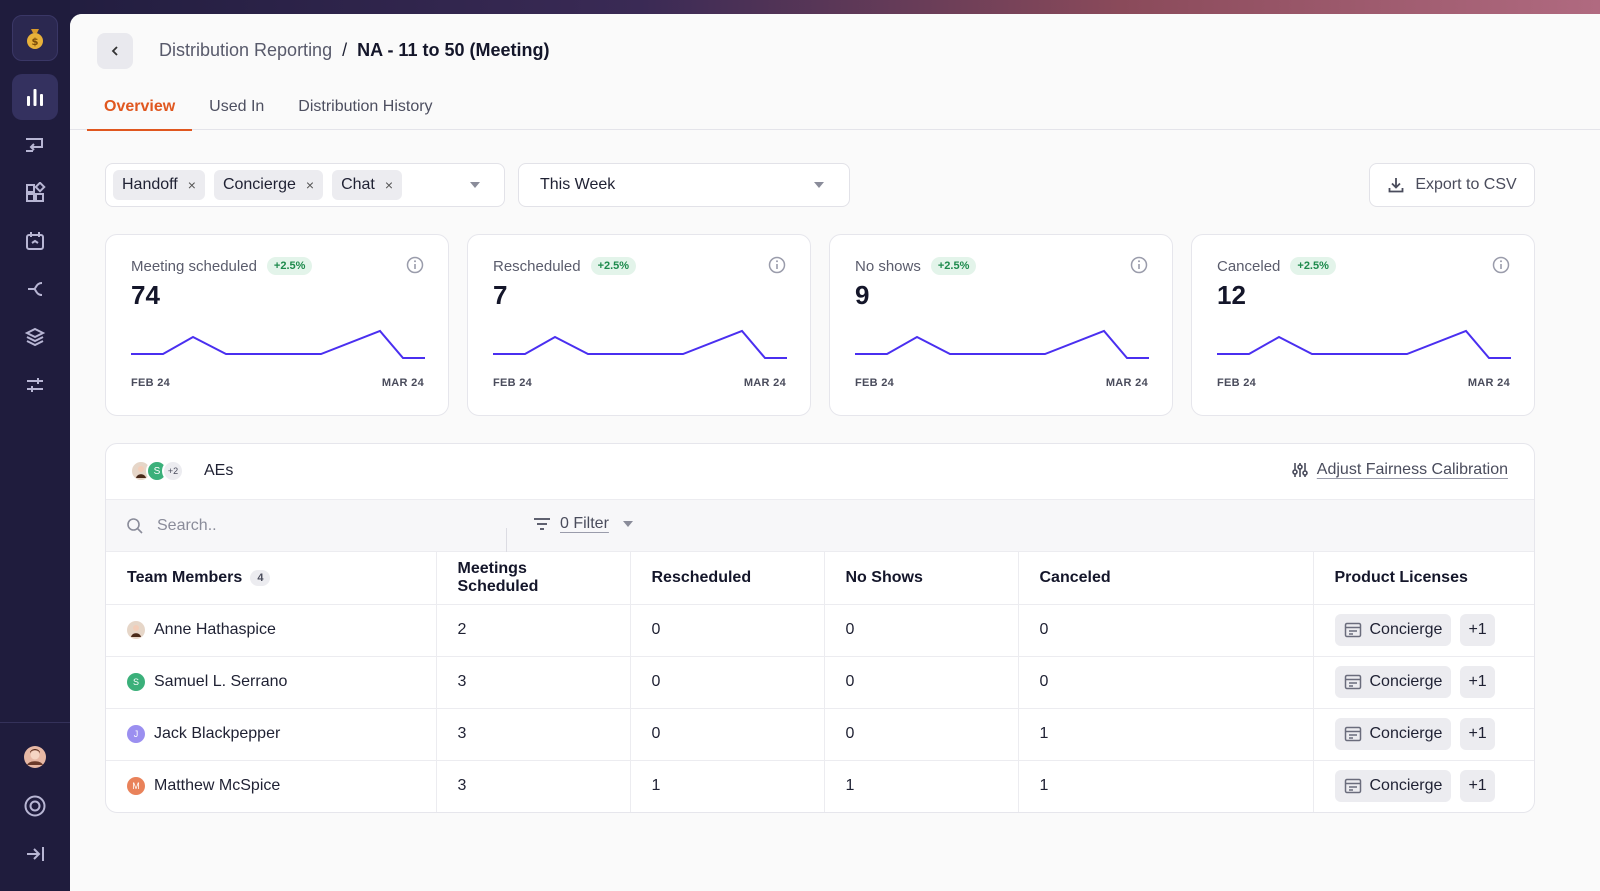  What do you see at coordinates (1249, 266) in the screenshot?
I see `stat-label: Canceled` at bounding box center [1249, 266].